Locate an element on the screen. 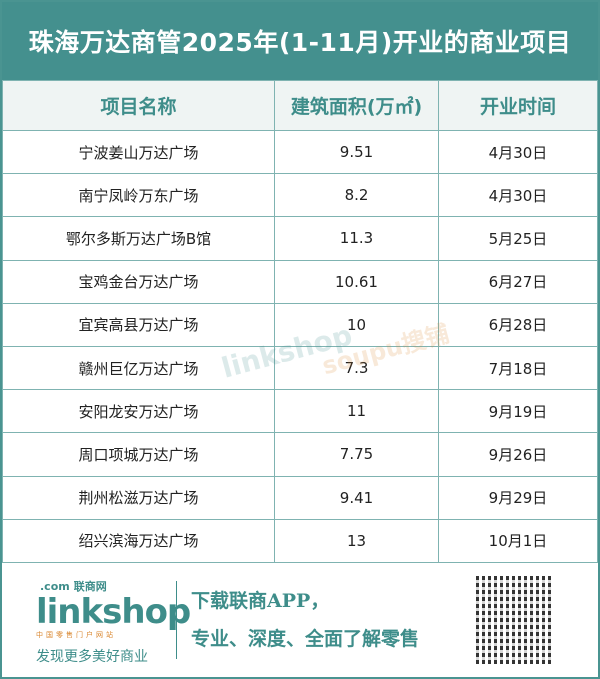  area-cell: 10 is located at coordinates (356, 324).